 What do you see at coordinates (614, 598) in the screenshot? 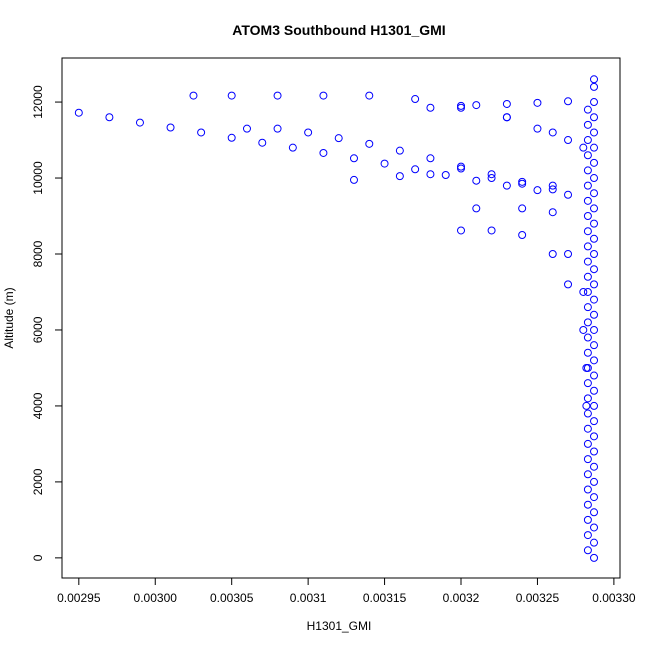
I see `x-tick-label: 0.00330` at bounding box center [614, 598].